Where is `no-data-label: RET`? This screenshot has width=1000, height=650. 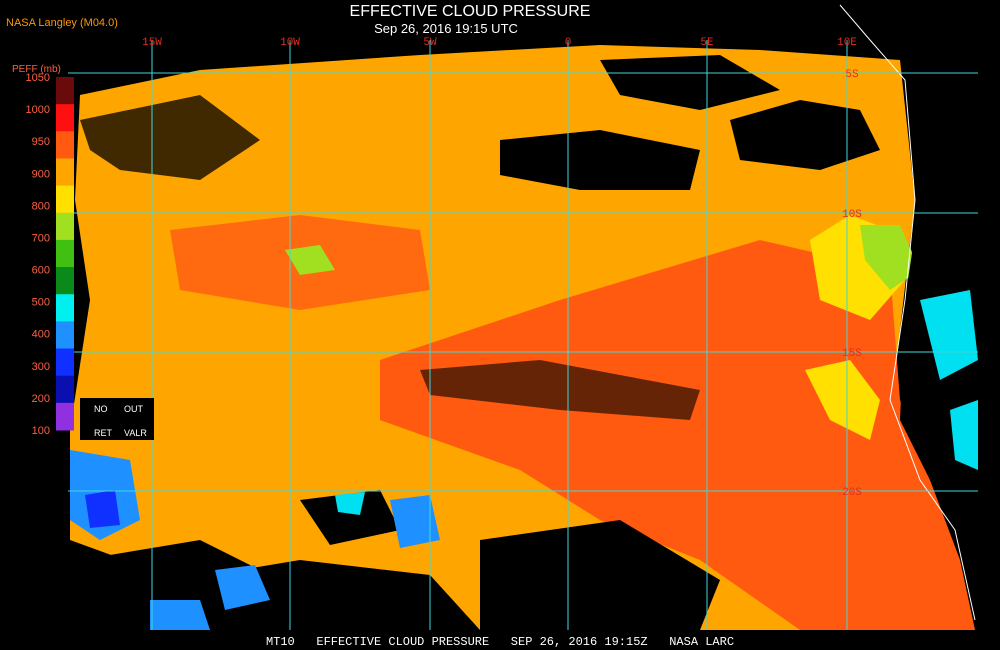 no-data-label: RET is located at coordinates (103, 433).